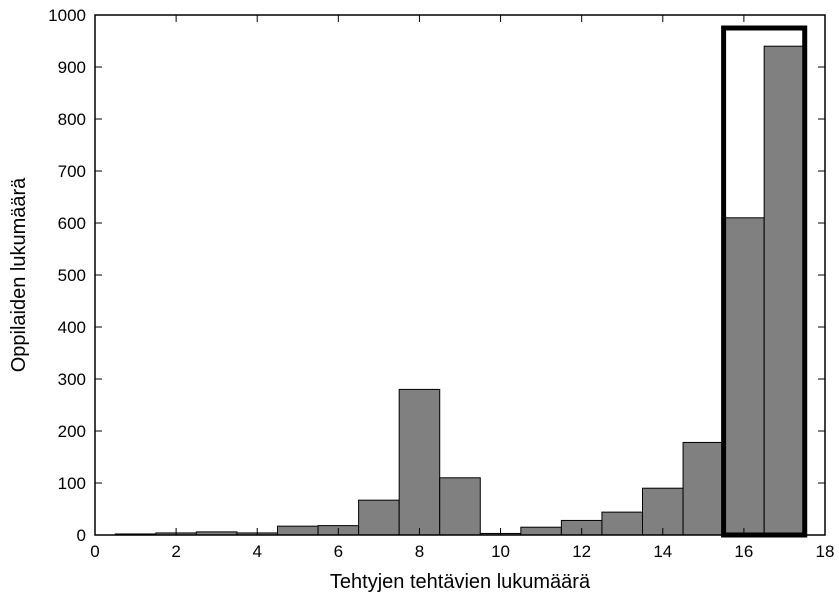 This screenshot has height=597, width=839. I want to click on y-tick-label: 200, so click(72, 431).